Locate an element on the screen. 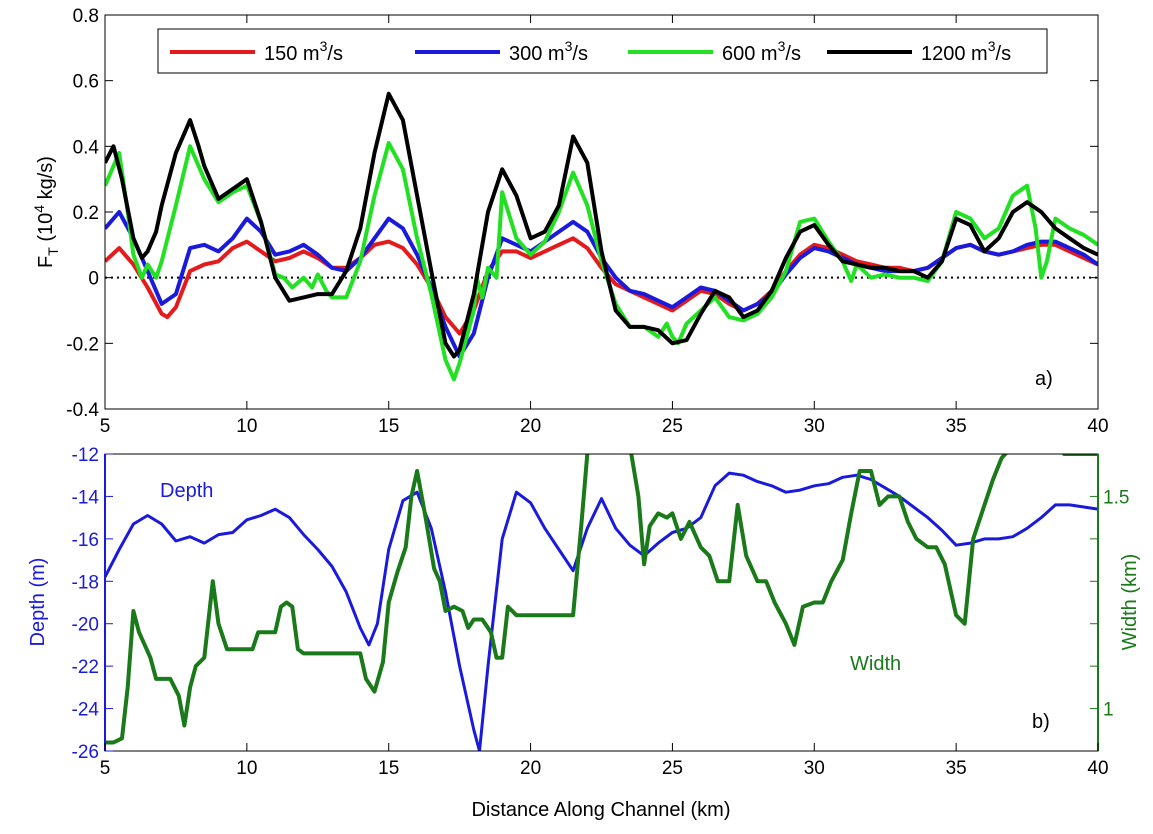  depth-tick-label: -22 is located at coordinates (85, 667).